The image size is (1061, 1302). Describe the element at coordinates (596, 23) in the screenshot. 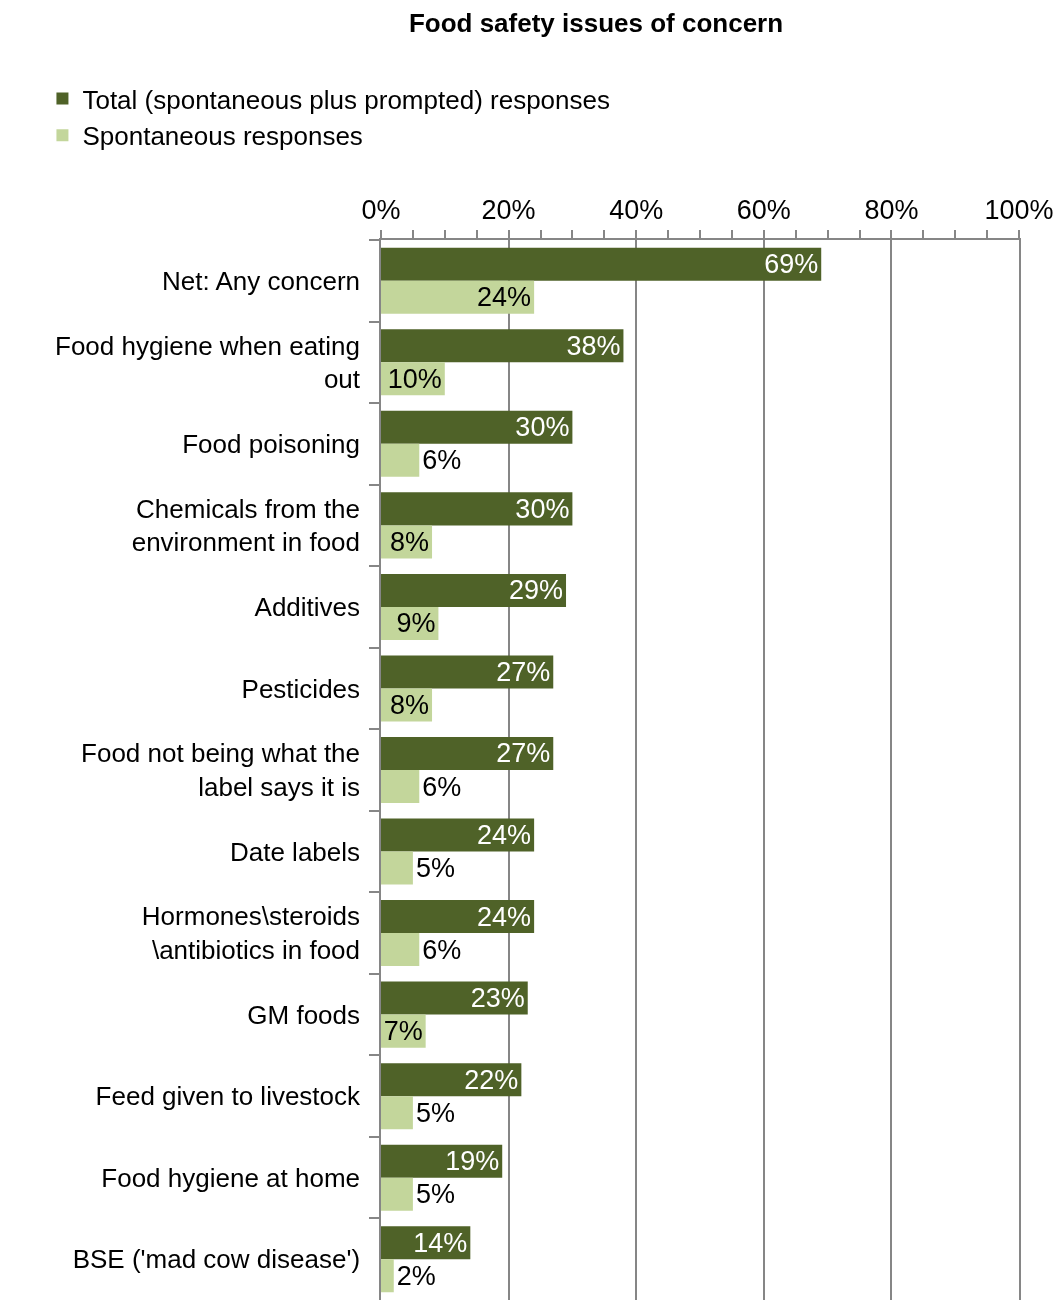

I see `chart-title: Food safety issues of concern` at that location.